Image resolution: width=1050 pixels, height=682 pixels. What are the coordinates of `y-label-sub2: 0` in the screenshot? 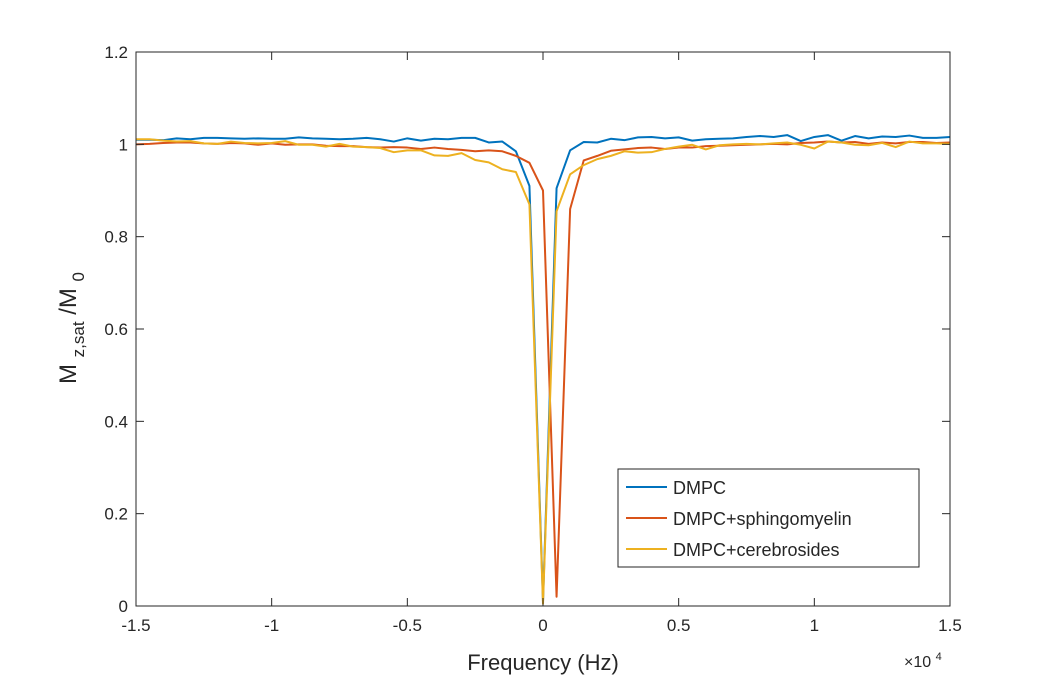 It's located at (78, 276).